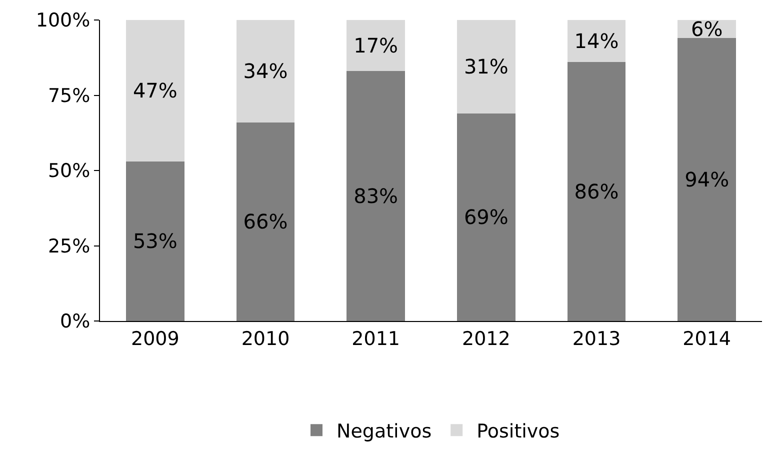 The image size is (772, 459). I want to click on x-tick-label: 2012, so click(486, 339).